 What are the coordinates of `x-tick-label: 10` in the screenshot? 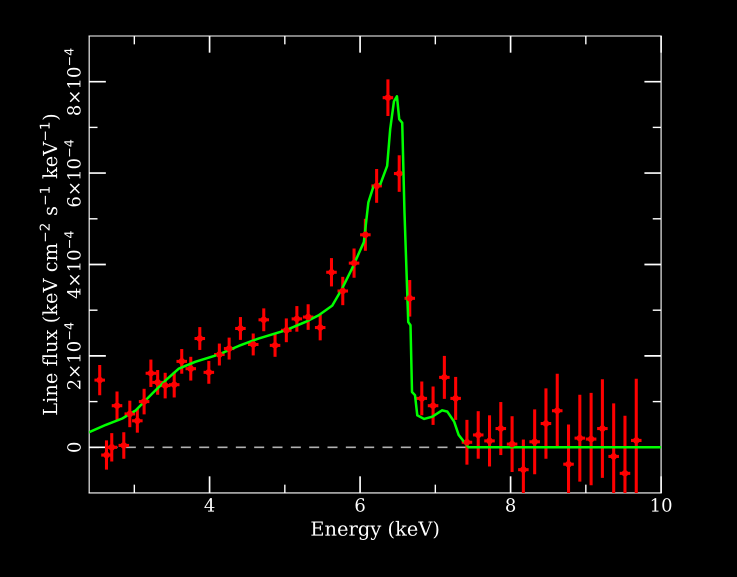 It's located at (662, 505).